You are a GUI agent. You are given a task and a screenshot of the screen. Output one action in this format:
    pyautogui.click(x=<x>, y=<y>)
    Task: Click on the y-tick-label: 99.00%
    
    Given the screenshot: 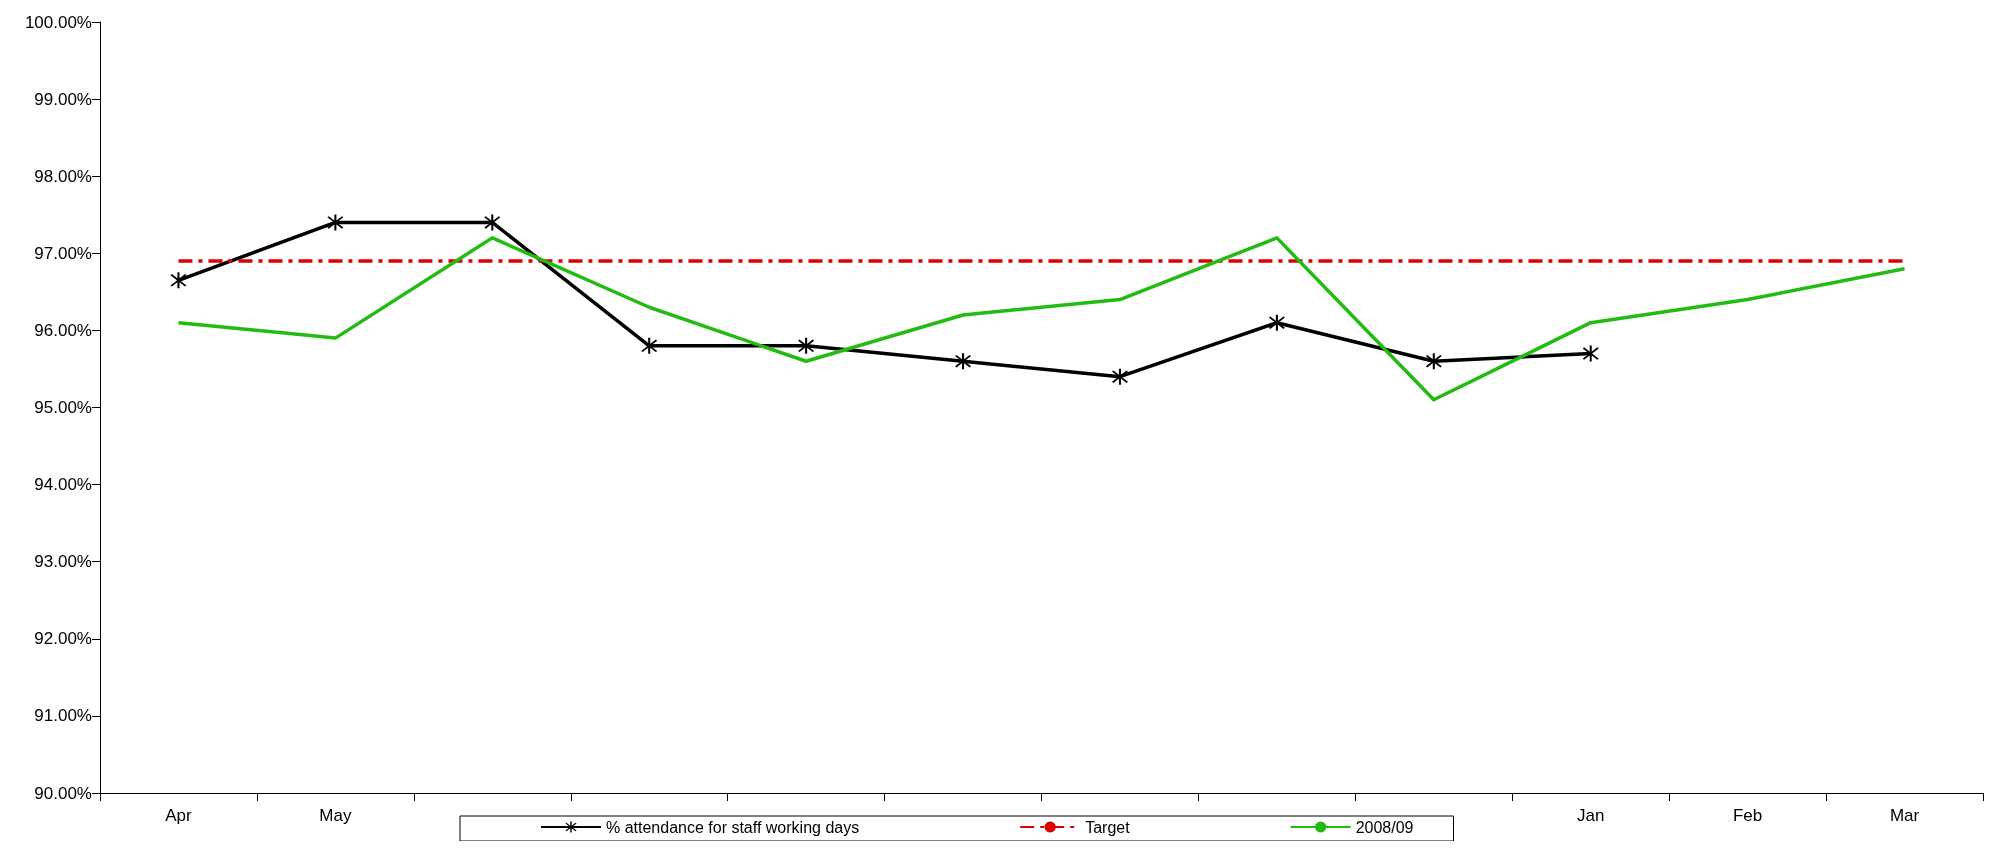 What is the action you would take?
    pyautogui.click(x=63, y=99)
    